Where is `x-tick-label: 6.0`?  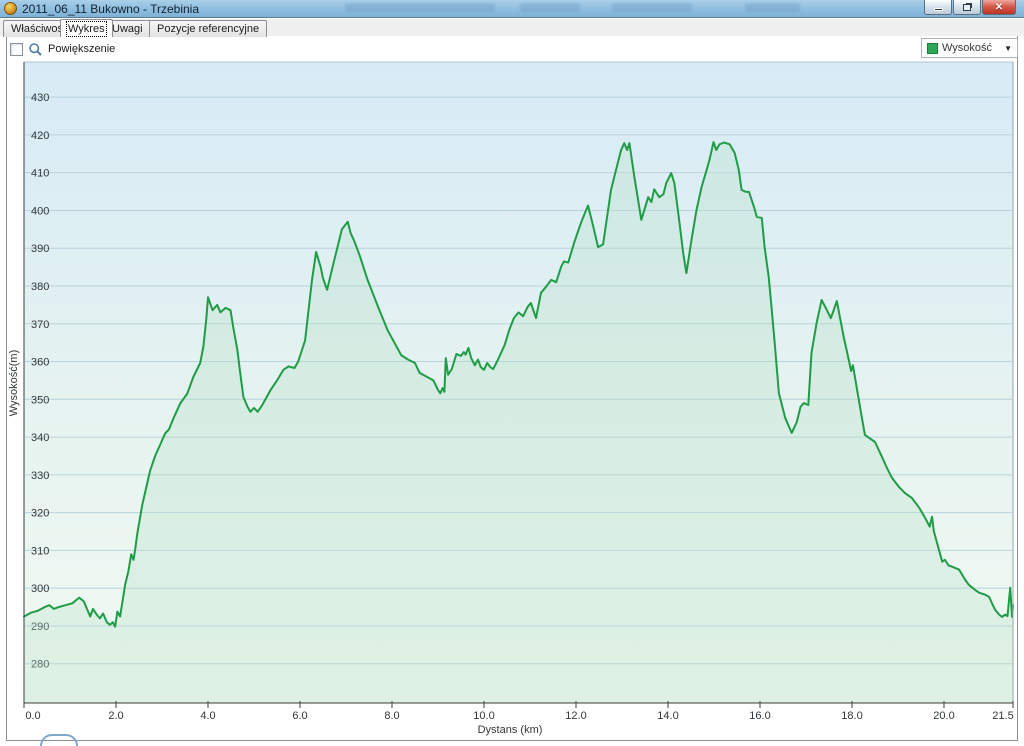 x-tick-label: 6.0 is located at coordinates (299, 716).